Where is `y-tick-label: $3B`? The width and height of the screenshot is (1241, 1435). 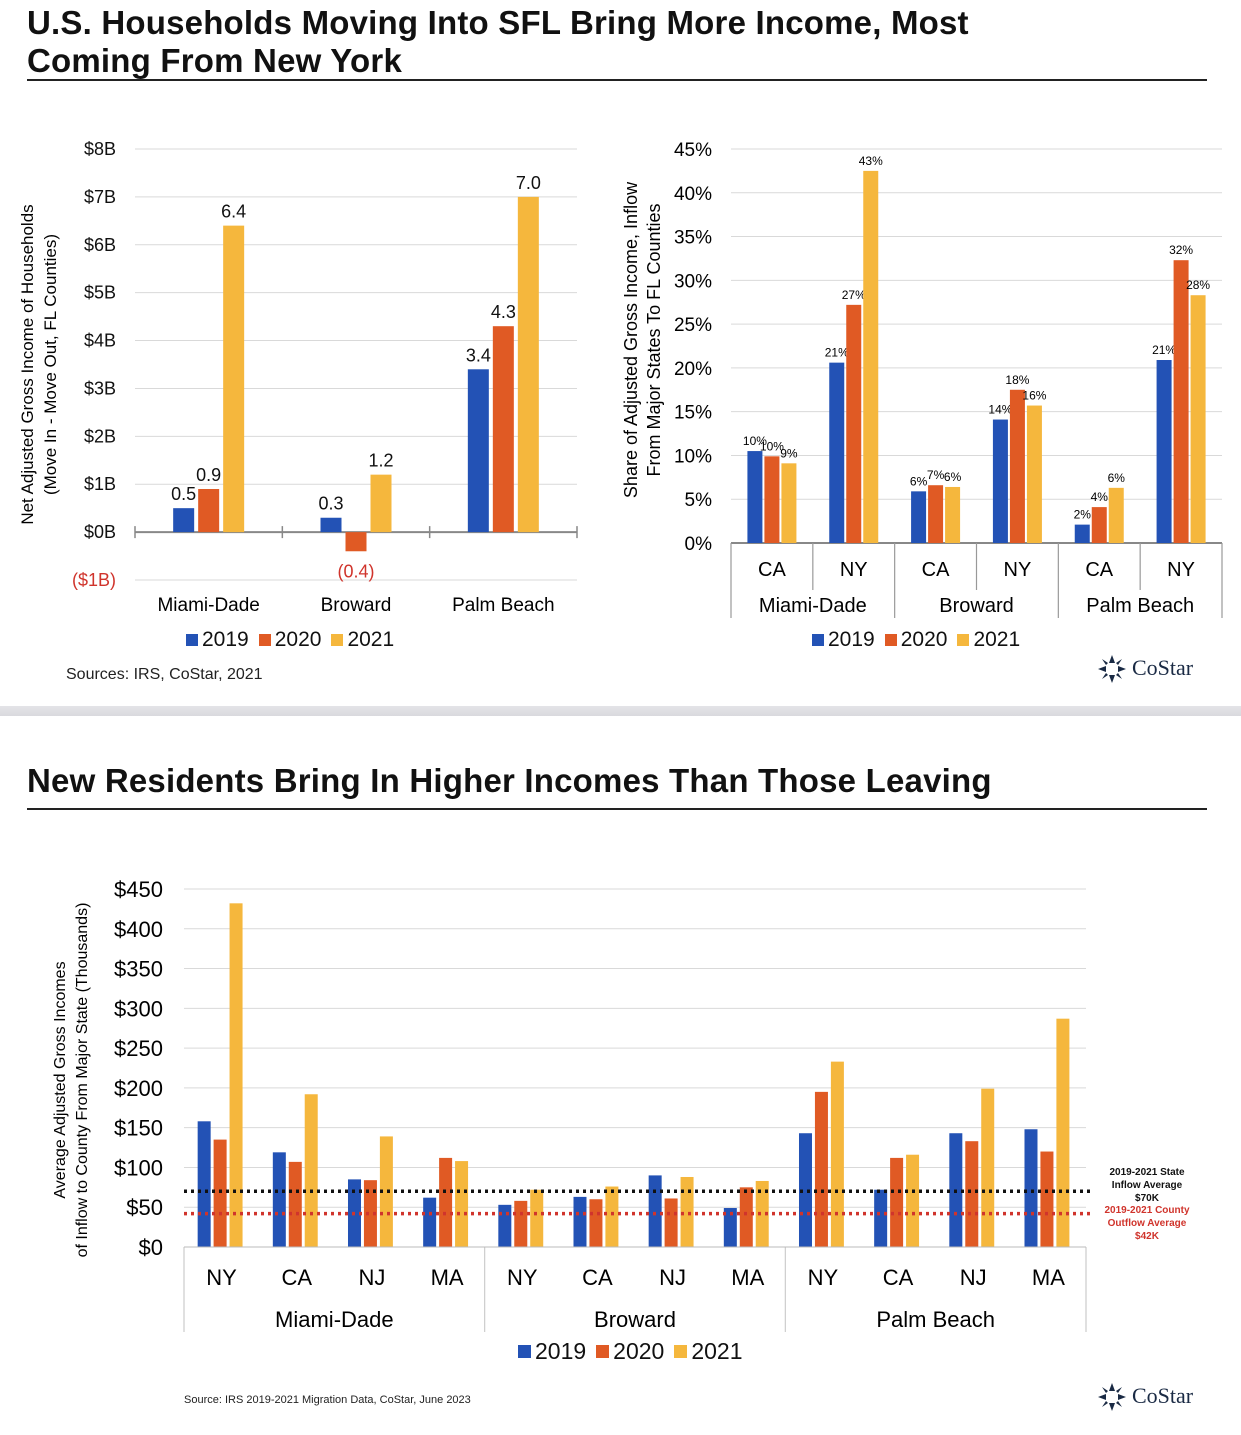
y-tick-label: $3B is located at coordinates (100, 388).